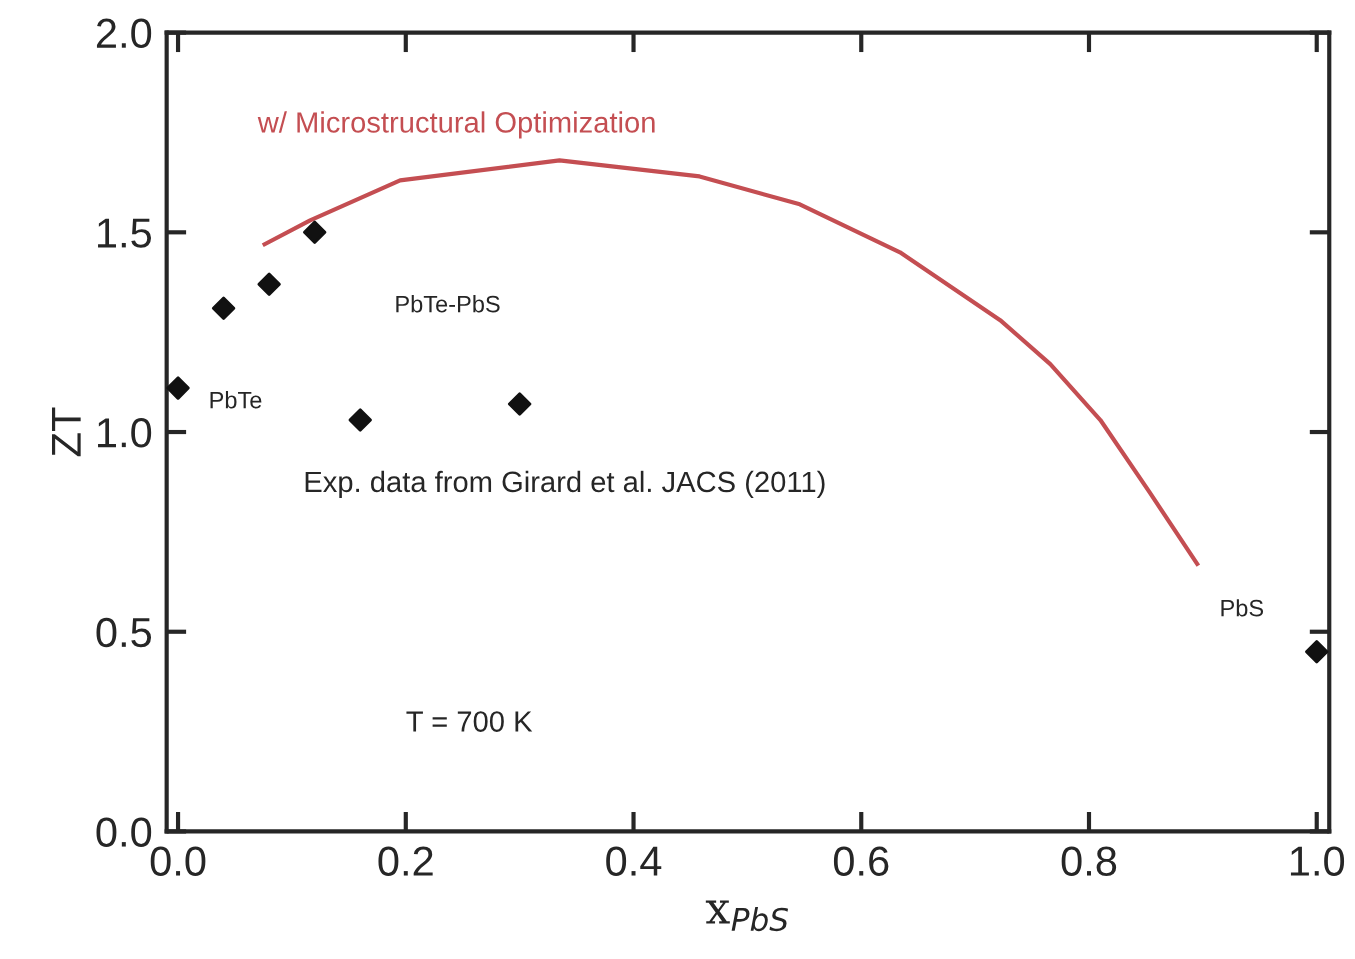  What do you see at coordinates (124, 33) in the screenshot?
I see `y-tick-label: 2.0` at bounding box center [124, 33].